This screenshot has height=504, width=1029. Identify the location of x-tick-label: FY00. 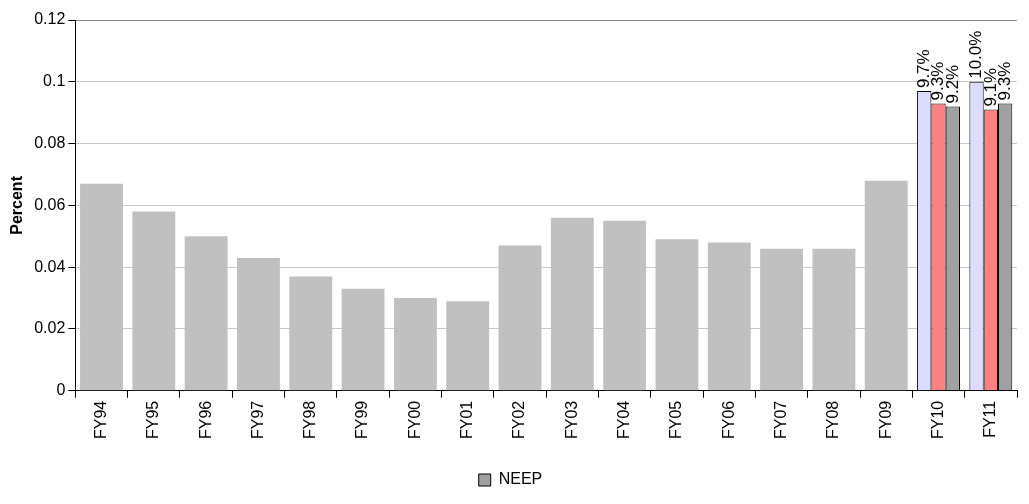
(414, 420).